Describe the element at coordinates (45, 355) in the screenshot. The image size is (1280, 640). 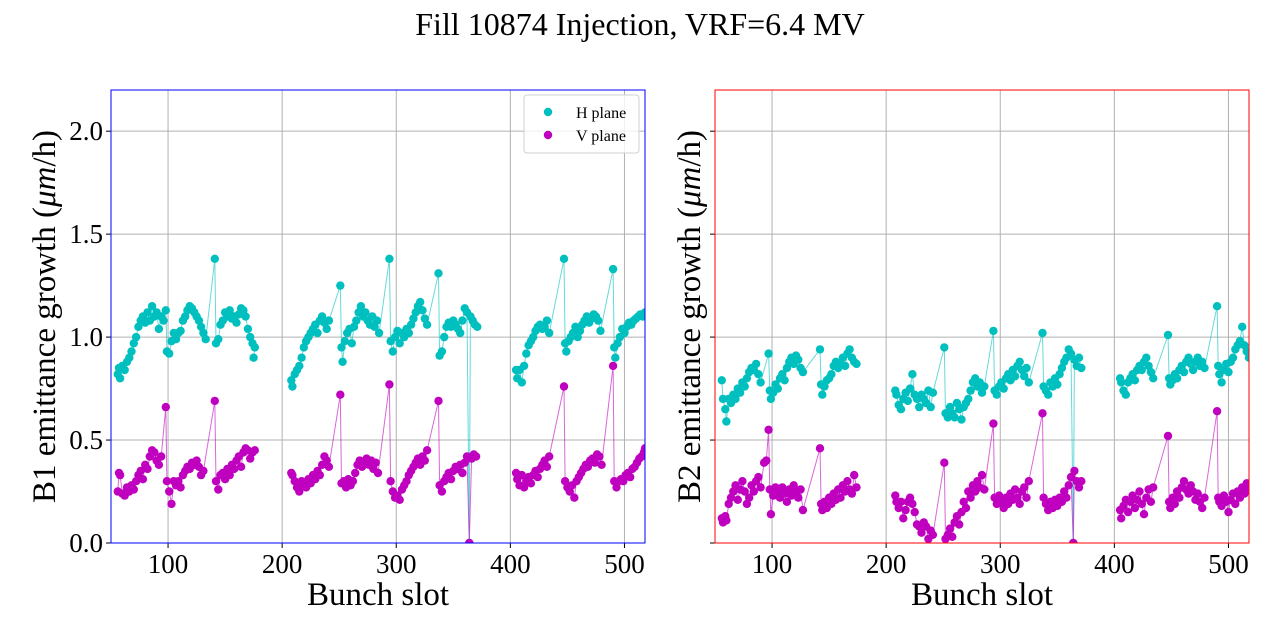
I see `y-axis-label-prefix: B1 emittance growth (` at that location.